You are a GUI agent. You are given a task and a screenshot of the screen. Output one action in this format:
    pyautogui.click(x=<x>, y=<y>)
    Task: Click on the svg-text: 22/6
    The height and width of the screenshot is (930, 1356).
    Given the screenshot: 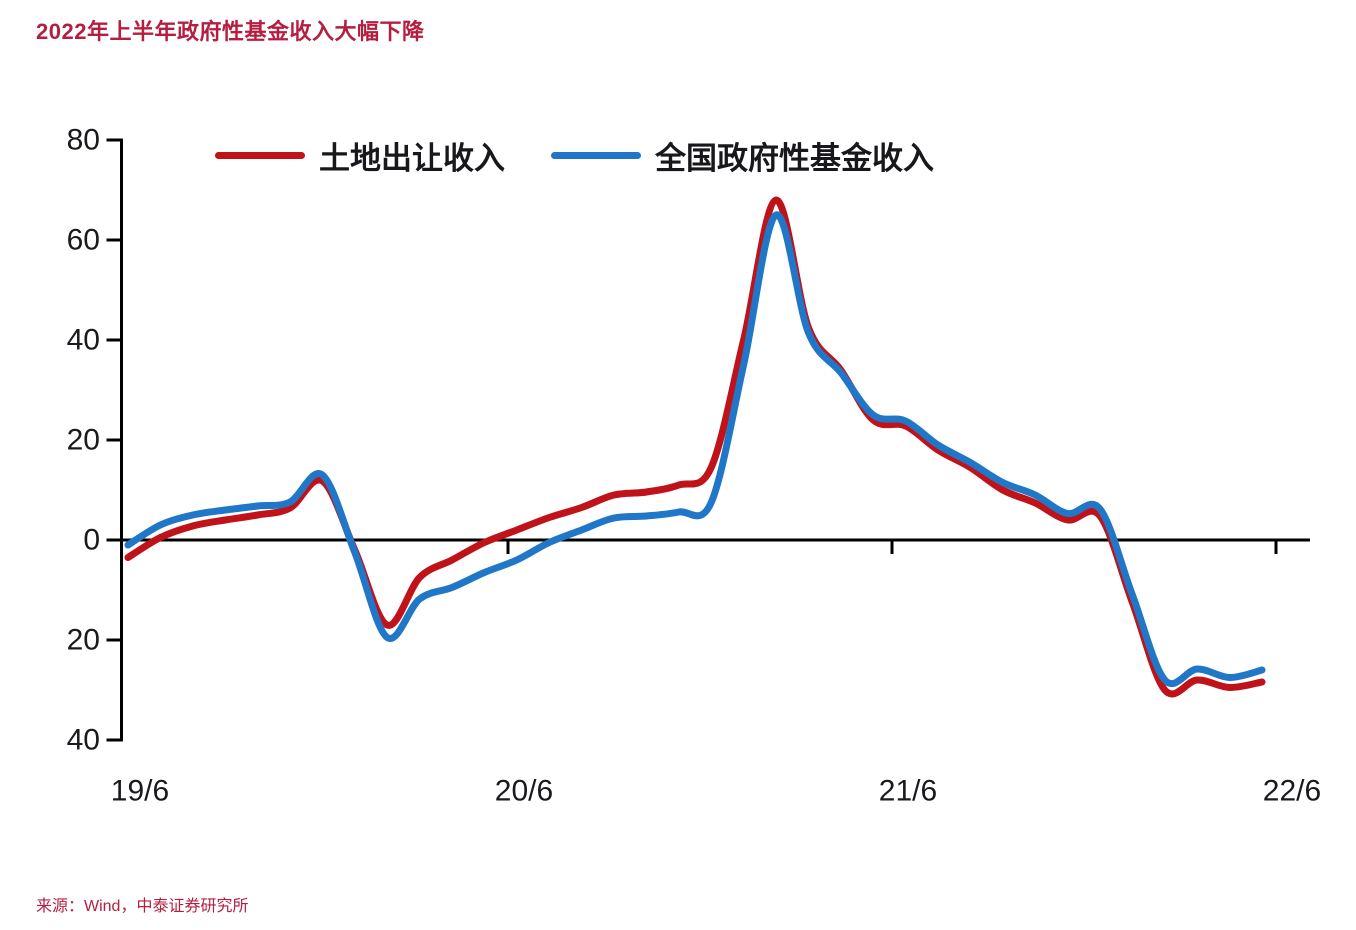 What is the action you would take?
    pyautogui.click(x=1292, y=791)
    